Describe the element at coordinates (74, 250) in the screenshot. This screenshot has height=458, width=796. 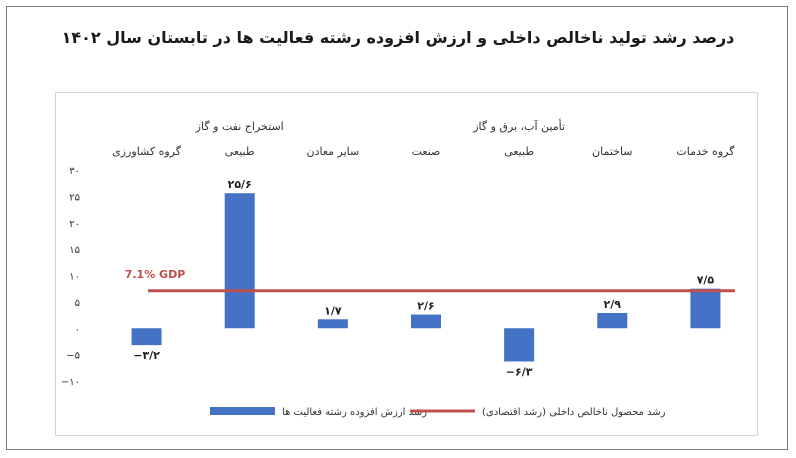
I see `y-tick-label: ۱۵` at that location.